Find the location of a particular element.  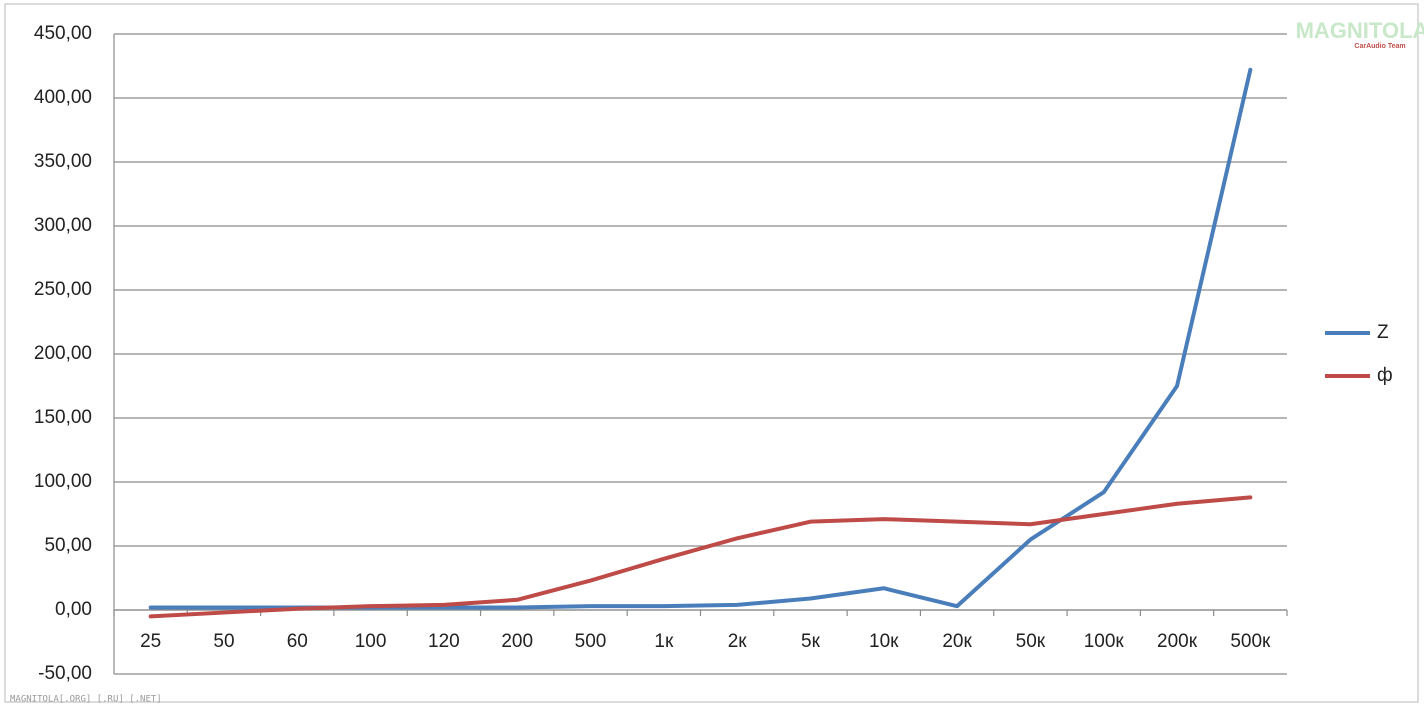

y-tick-label: -50,00 is located at coordinates (65, 673).